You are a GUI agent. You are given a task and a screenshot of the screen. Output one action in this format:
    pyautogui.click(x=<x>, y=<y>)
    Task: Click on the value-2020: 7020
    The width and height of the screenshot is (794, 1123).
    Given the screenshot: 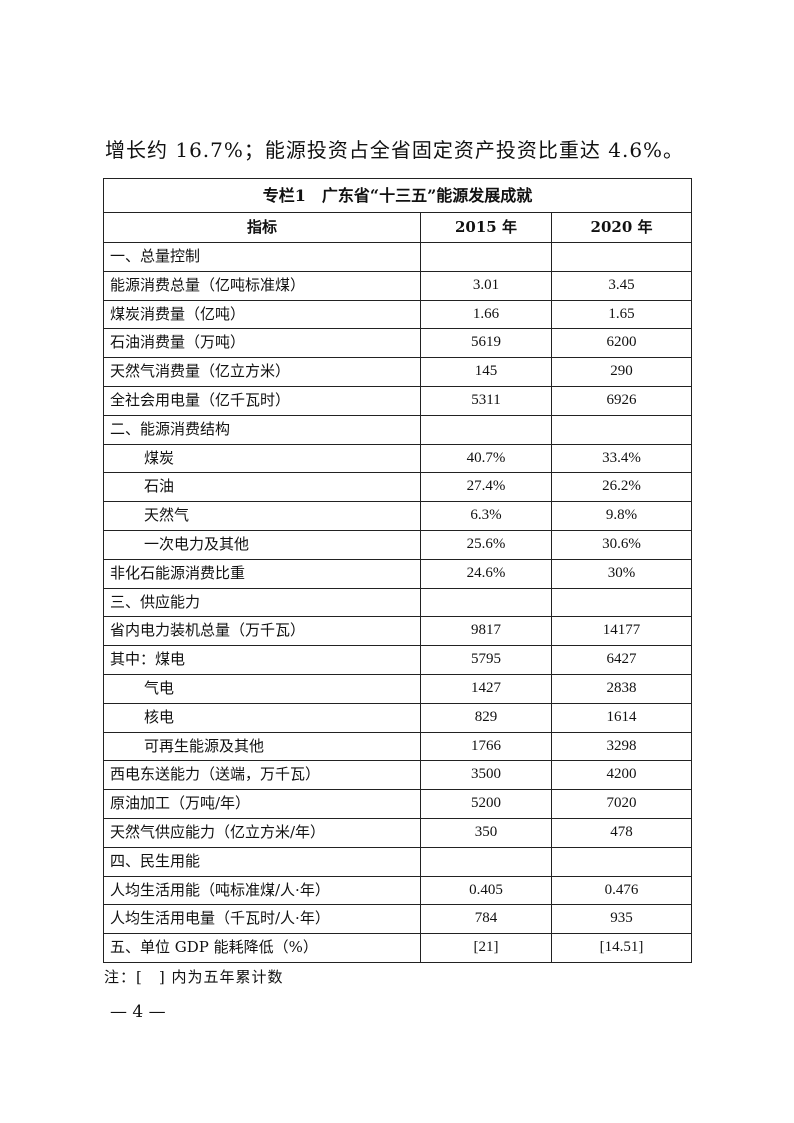 What is the action you would take?
    pyautogui.click(x=621, y=804)
    